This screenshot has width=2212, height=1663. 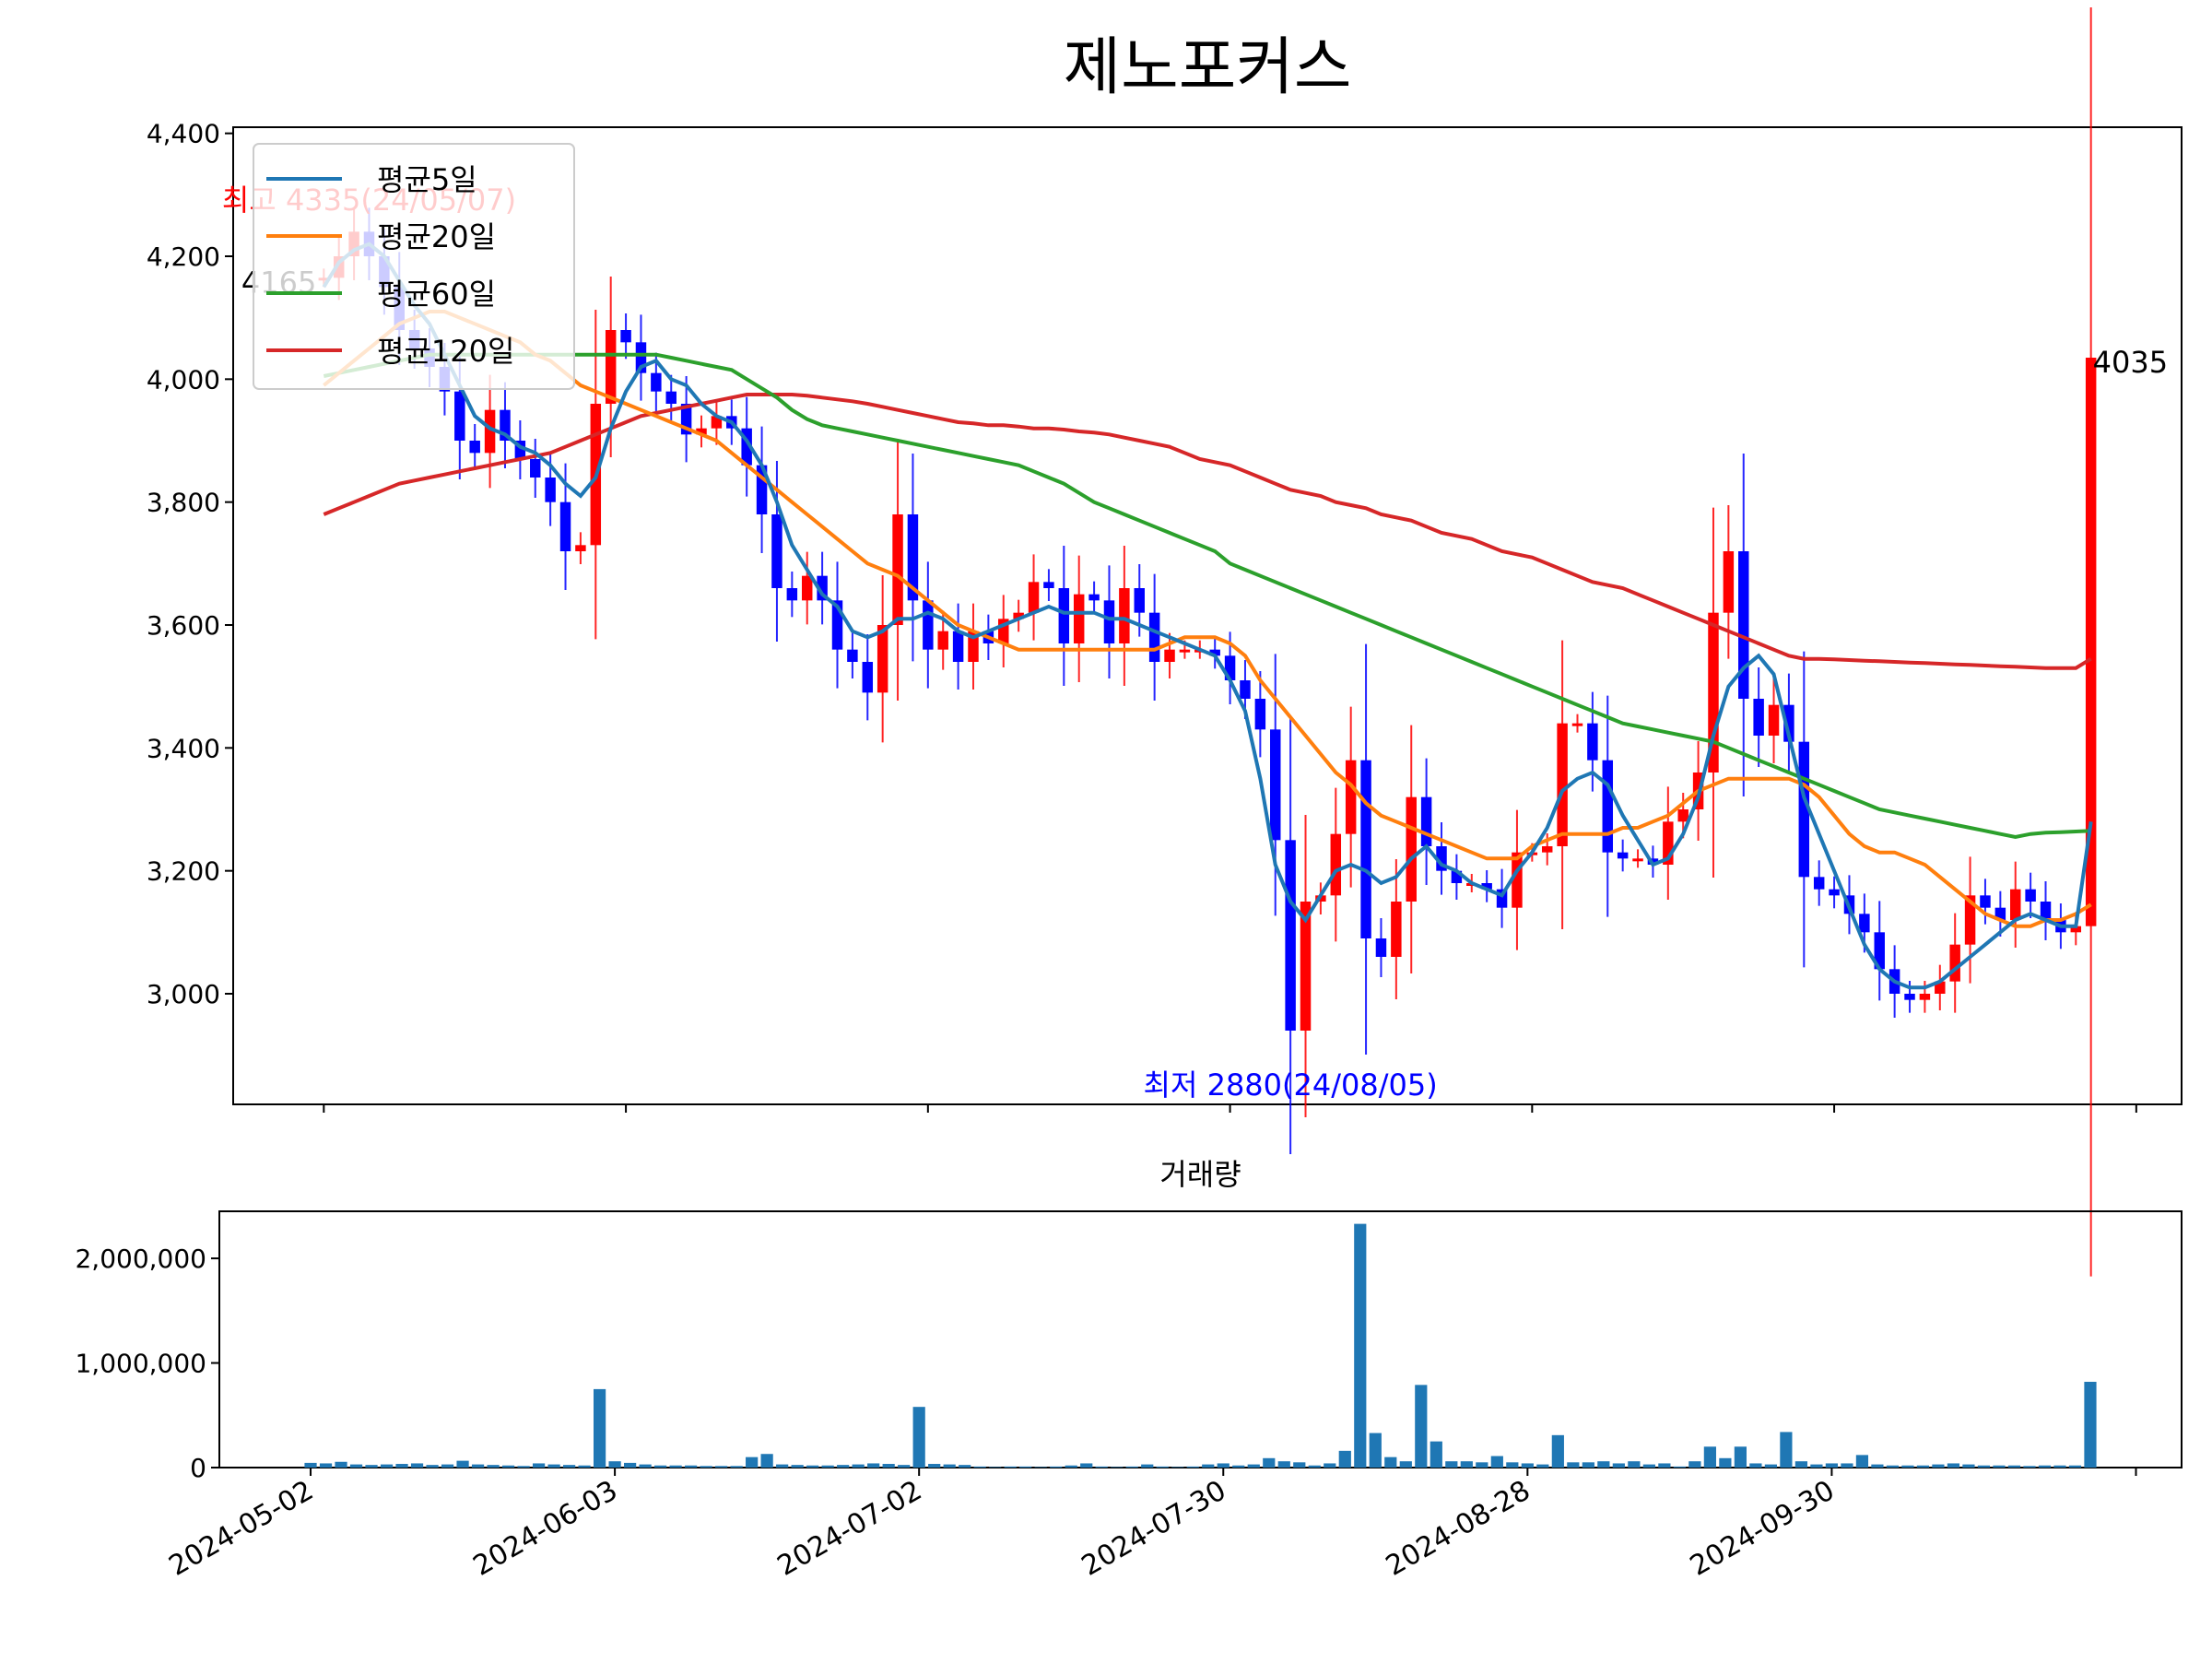 I want to click on volume-y-tick-label: 2,000,000, so click(x=140, y=1259).